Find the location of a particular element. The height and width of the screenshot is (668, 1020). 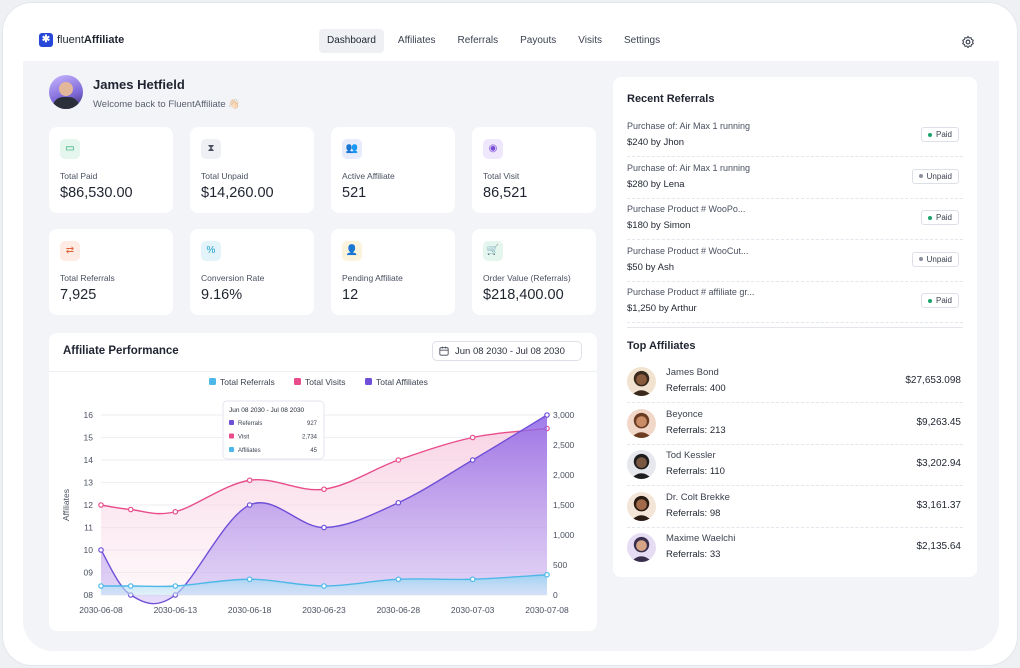

stat-card-active-affiliate: 👥 Active Affiliate 521 is located at coordinates (393, 170).